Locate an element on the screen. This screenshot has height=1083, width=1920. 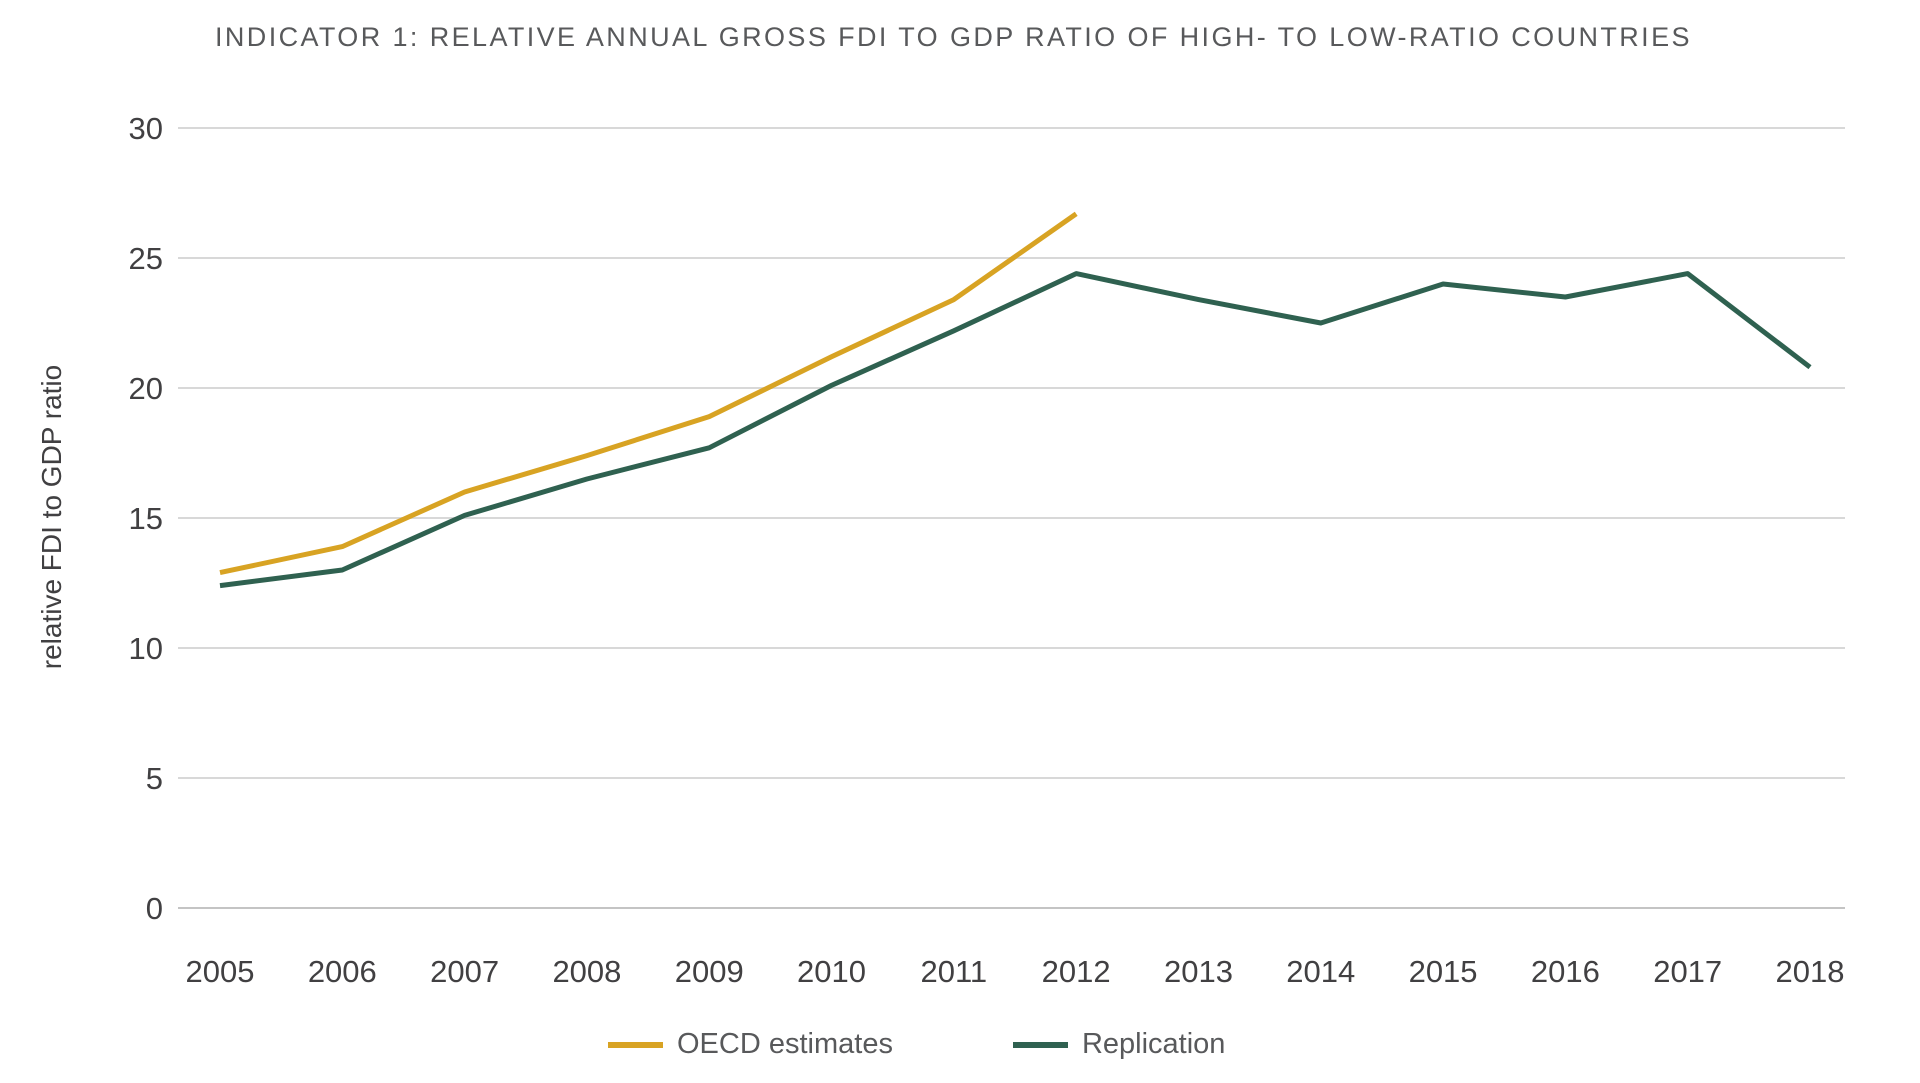
x-tick-label: 2006 is located at coordinates (342, 971).